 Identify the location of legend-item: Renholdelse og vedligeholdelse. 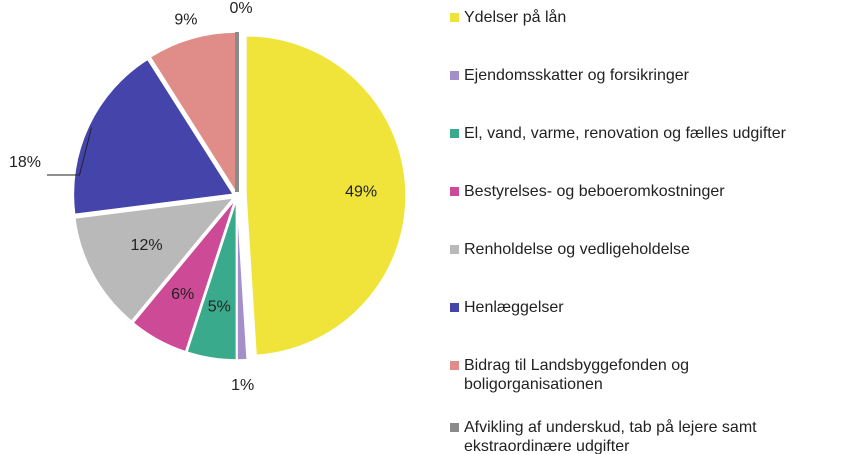
(570, 249).